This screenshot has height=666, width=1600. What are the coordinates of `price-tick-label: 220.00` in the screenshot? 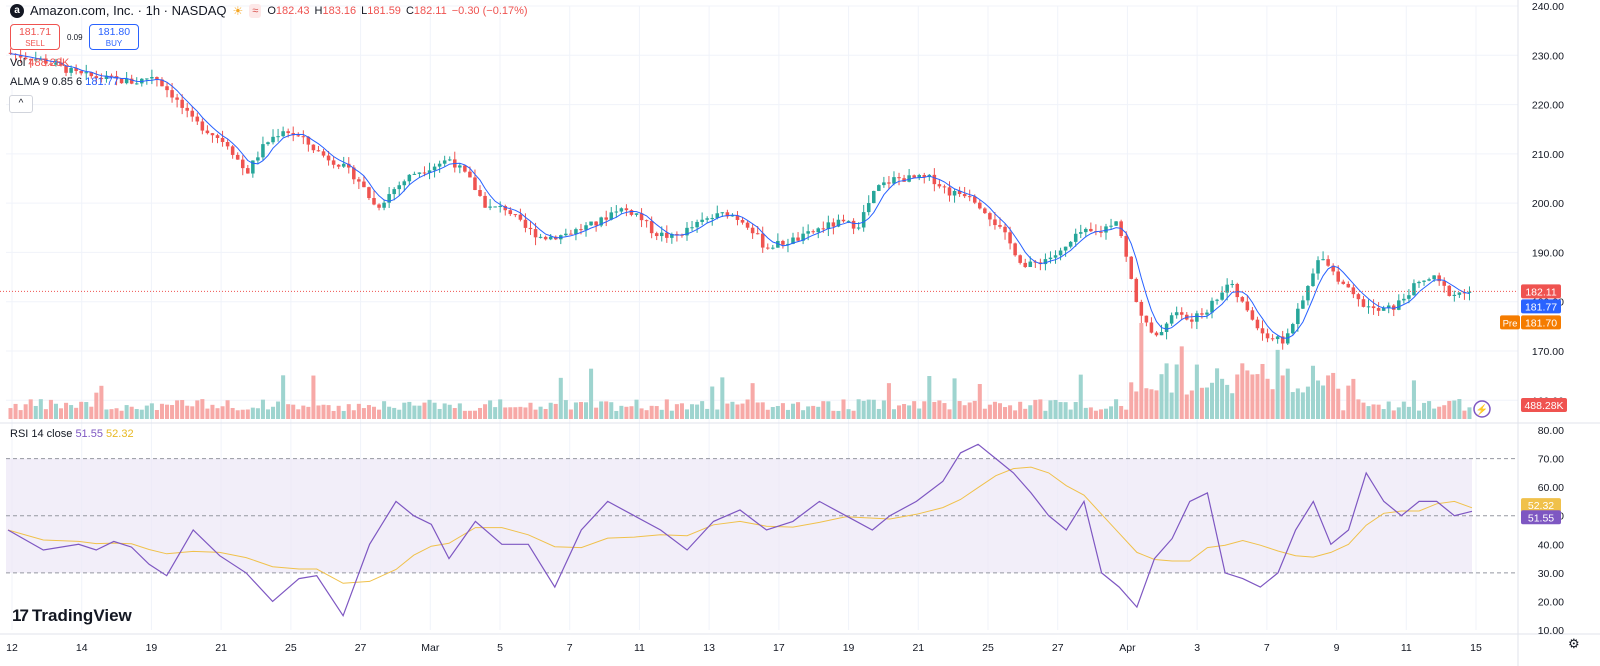 It's located at (1548, 106).